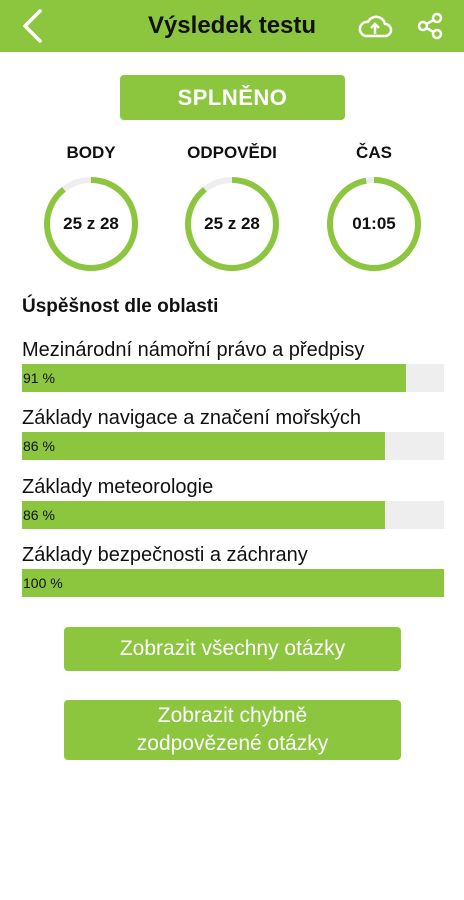 Image resolution: width=464 pixels, height=900 pixels. I want to click on stat-answers-value: 25 z 28, so click(232, 223).